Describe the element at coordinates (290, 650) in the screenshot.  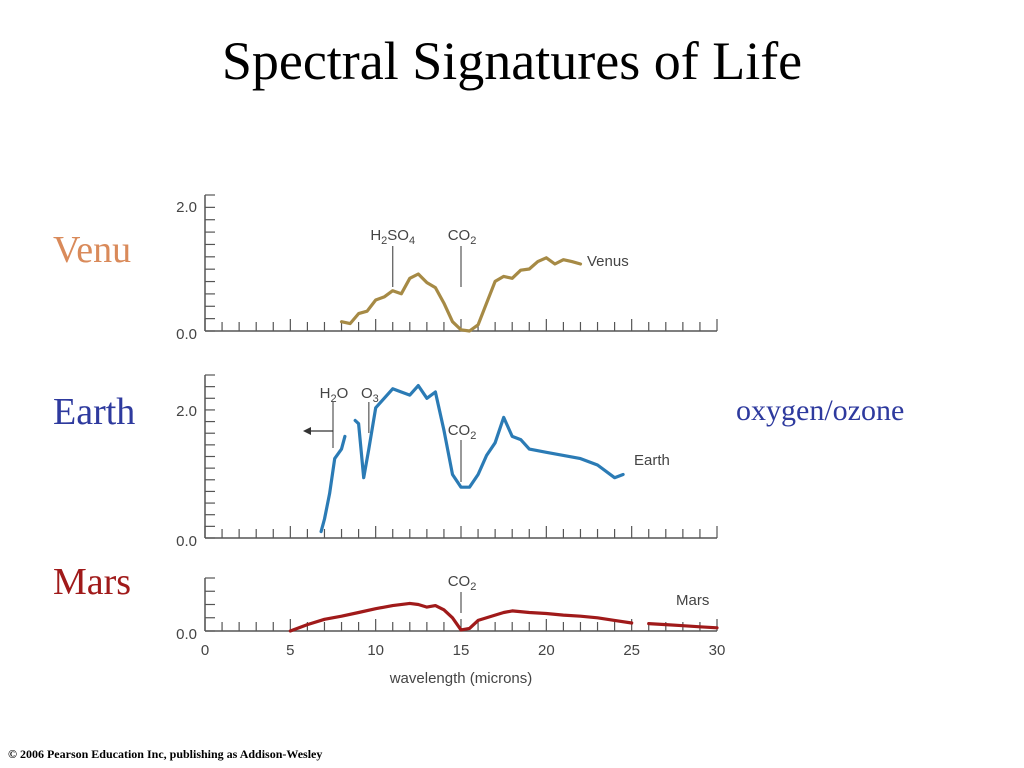
I see `x-tick-label: 5` at that location.